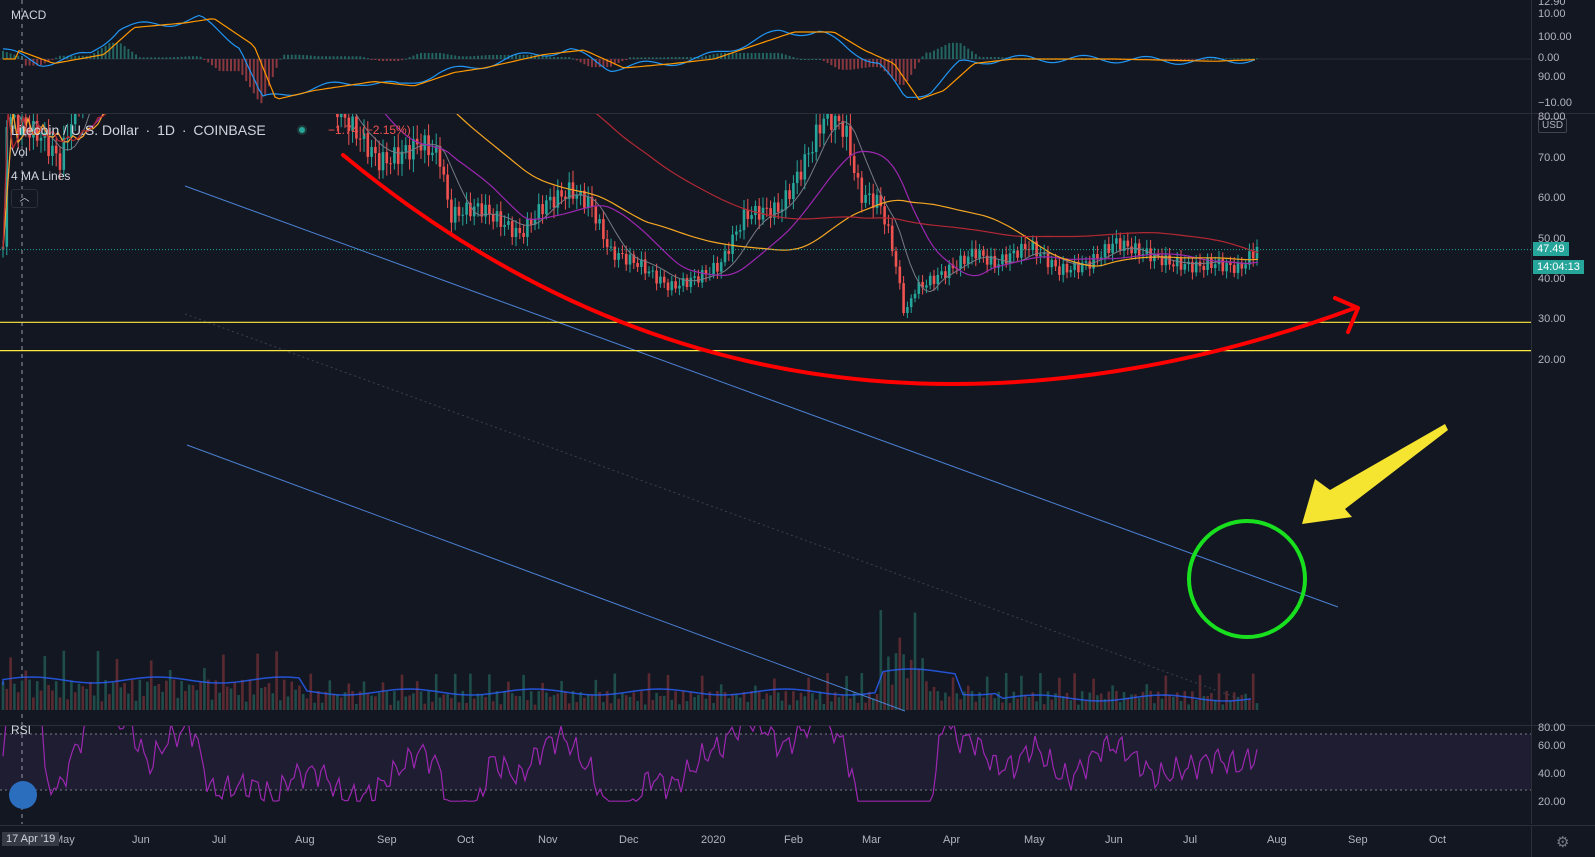  I want to click on vol-legend: Vol, so click(19, 152).